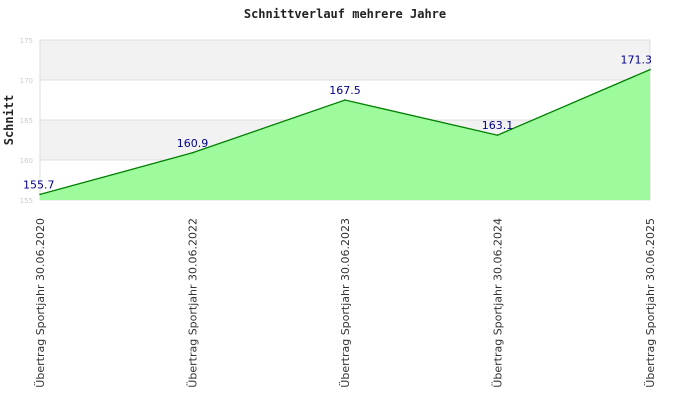  What do you see at coordinates (193, 143) in the screenshot?
I see `data-label: 160.9` at bounding box center [193, 143].